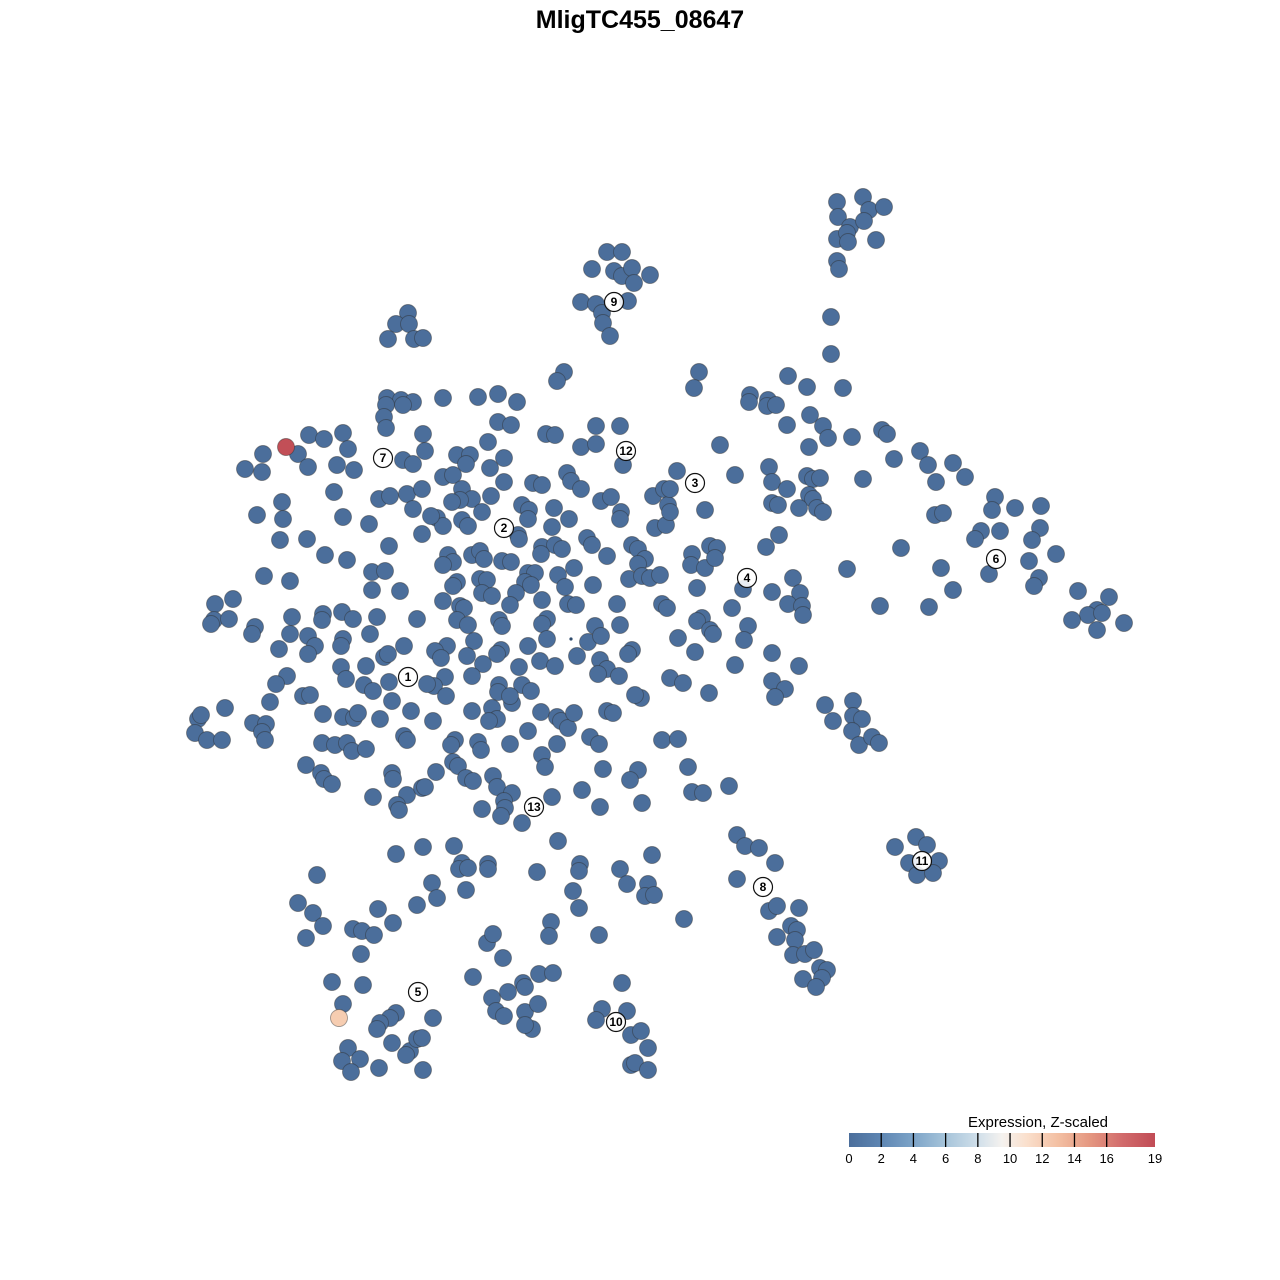  I want to click on cluster-label-3: 3, so click(695, 483).